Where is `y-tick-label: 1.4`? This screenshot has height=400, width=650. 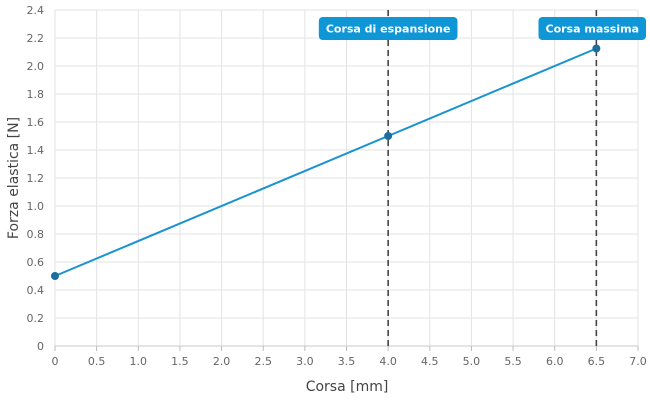
y-tick-label: 1.4 is located at coordinates (36, 150).